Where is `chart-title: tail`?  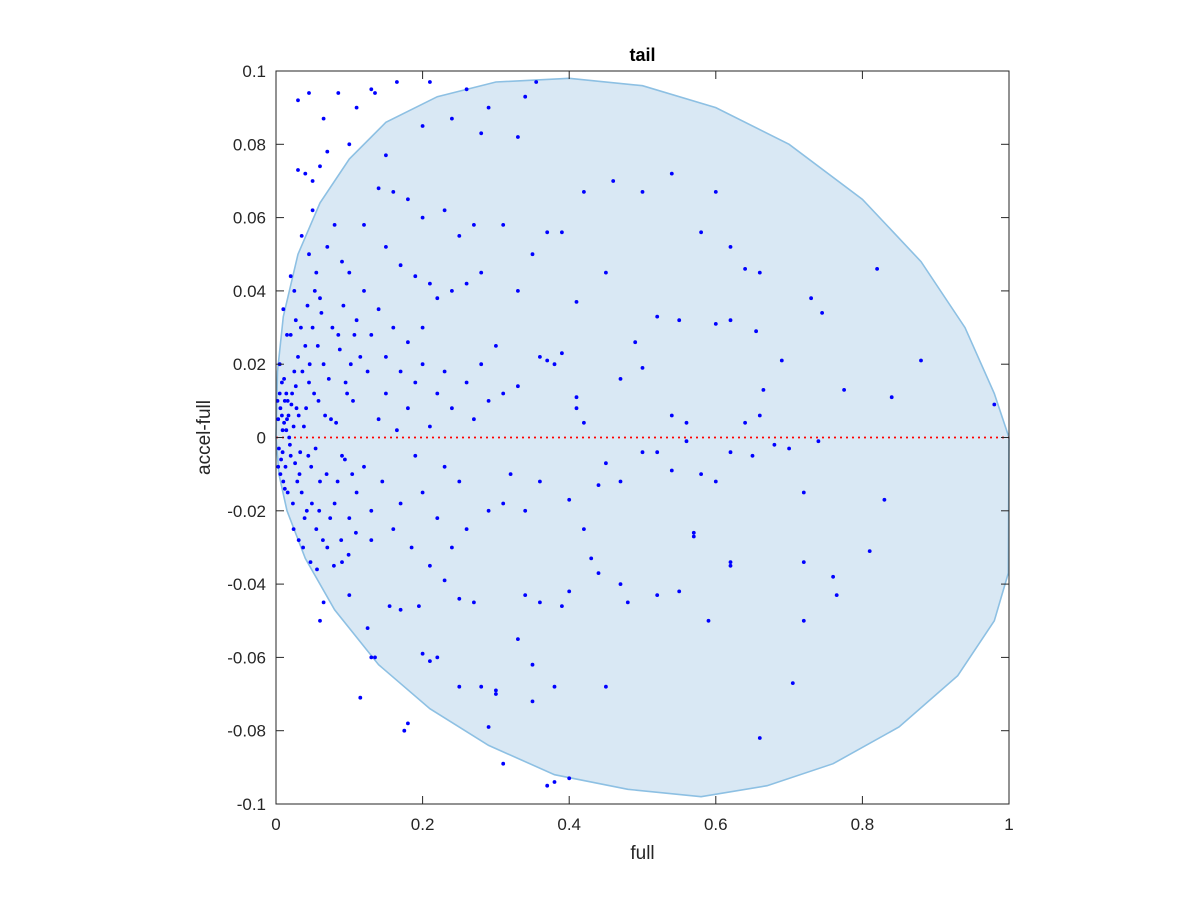 chart-title: tail is located at coordinates (642, 55).